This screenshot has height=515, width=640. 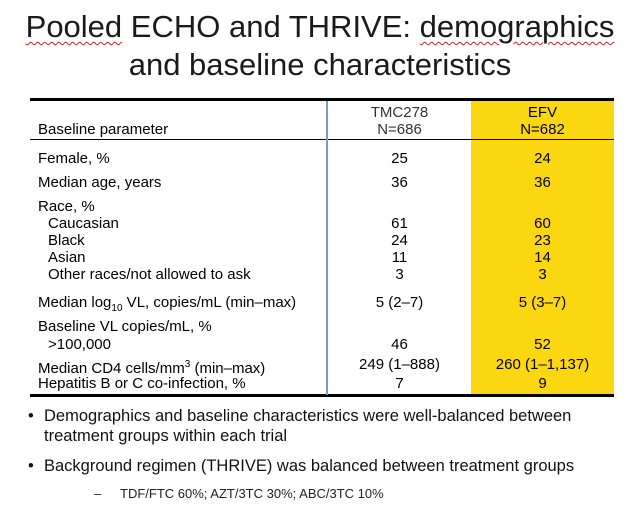 What do you see at coordinates (542, 344) in the screenshot?
I see `row-vl-100000-efv: 52` at bounding box center [542, 344].